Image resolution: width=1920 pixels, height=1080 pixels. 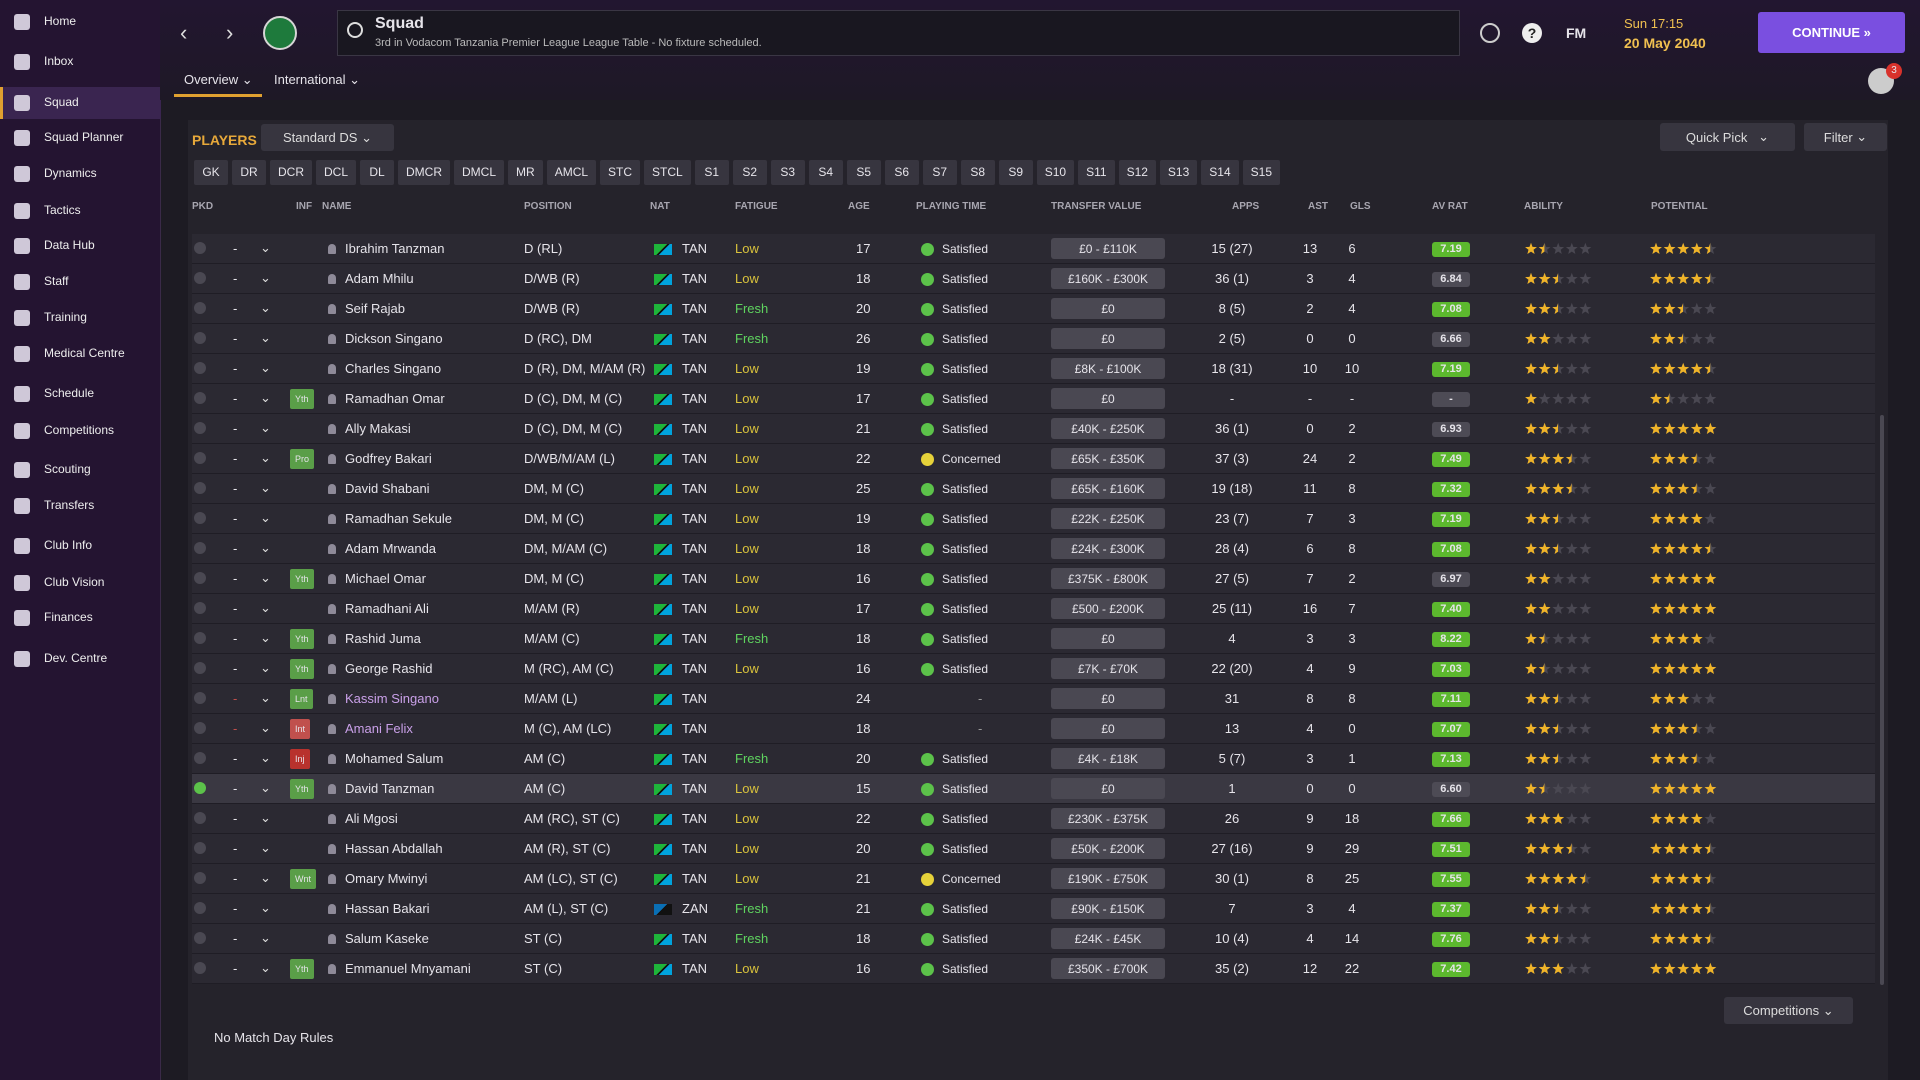 What do you see at coordinates (1055, 172) in the screenshot?
I see `position-filter: S10` at bounding box center [1055, 172].